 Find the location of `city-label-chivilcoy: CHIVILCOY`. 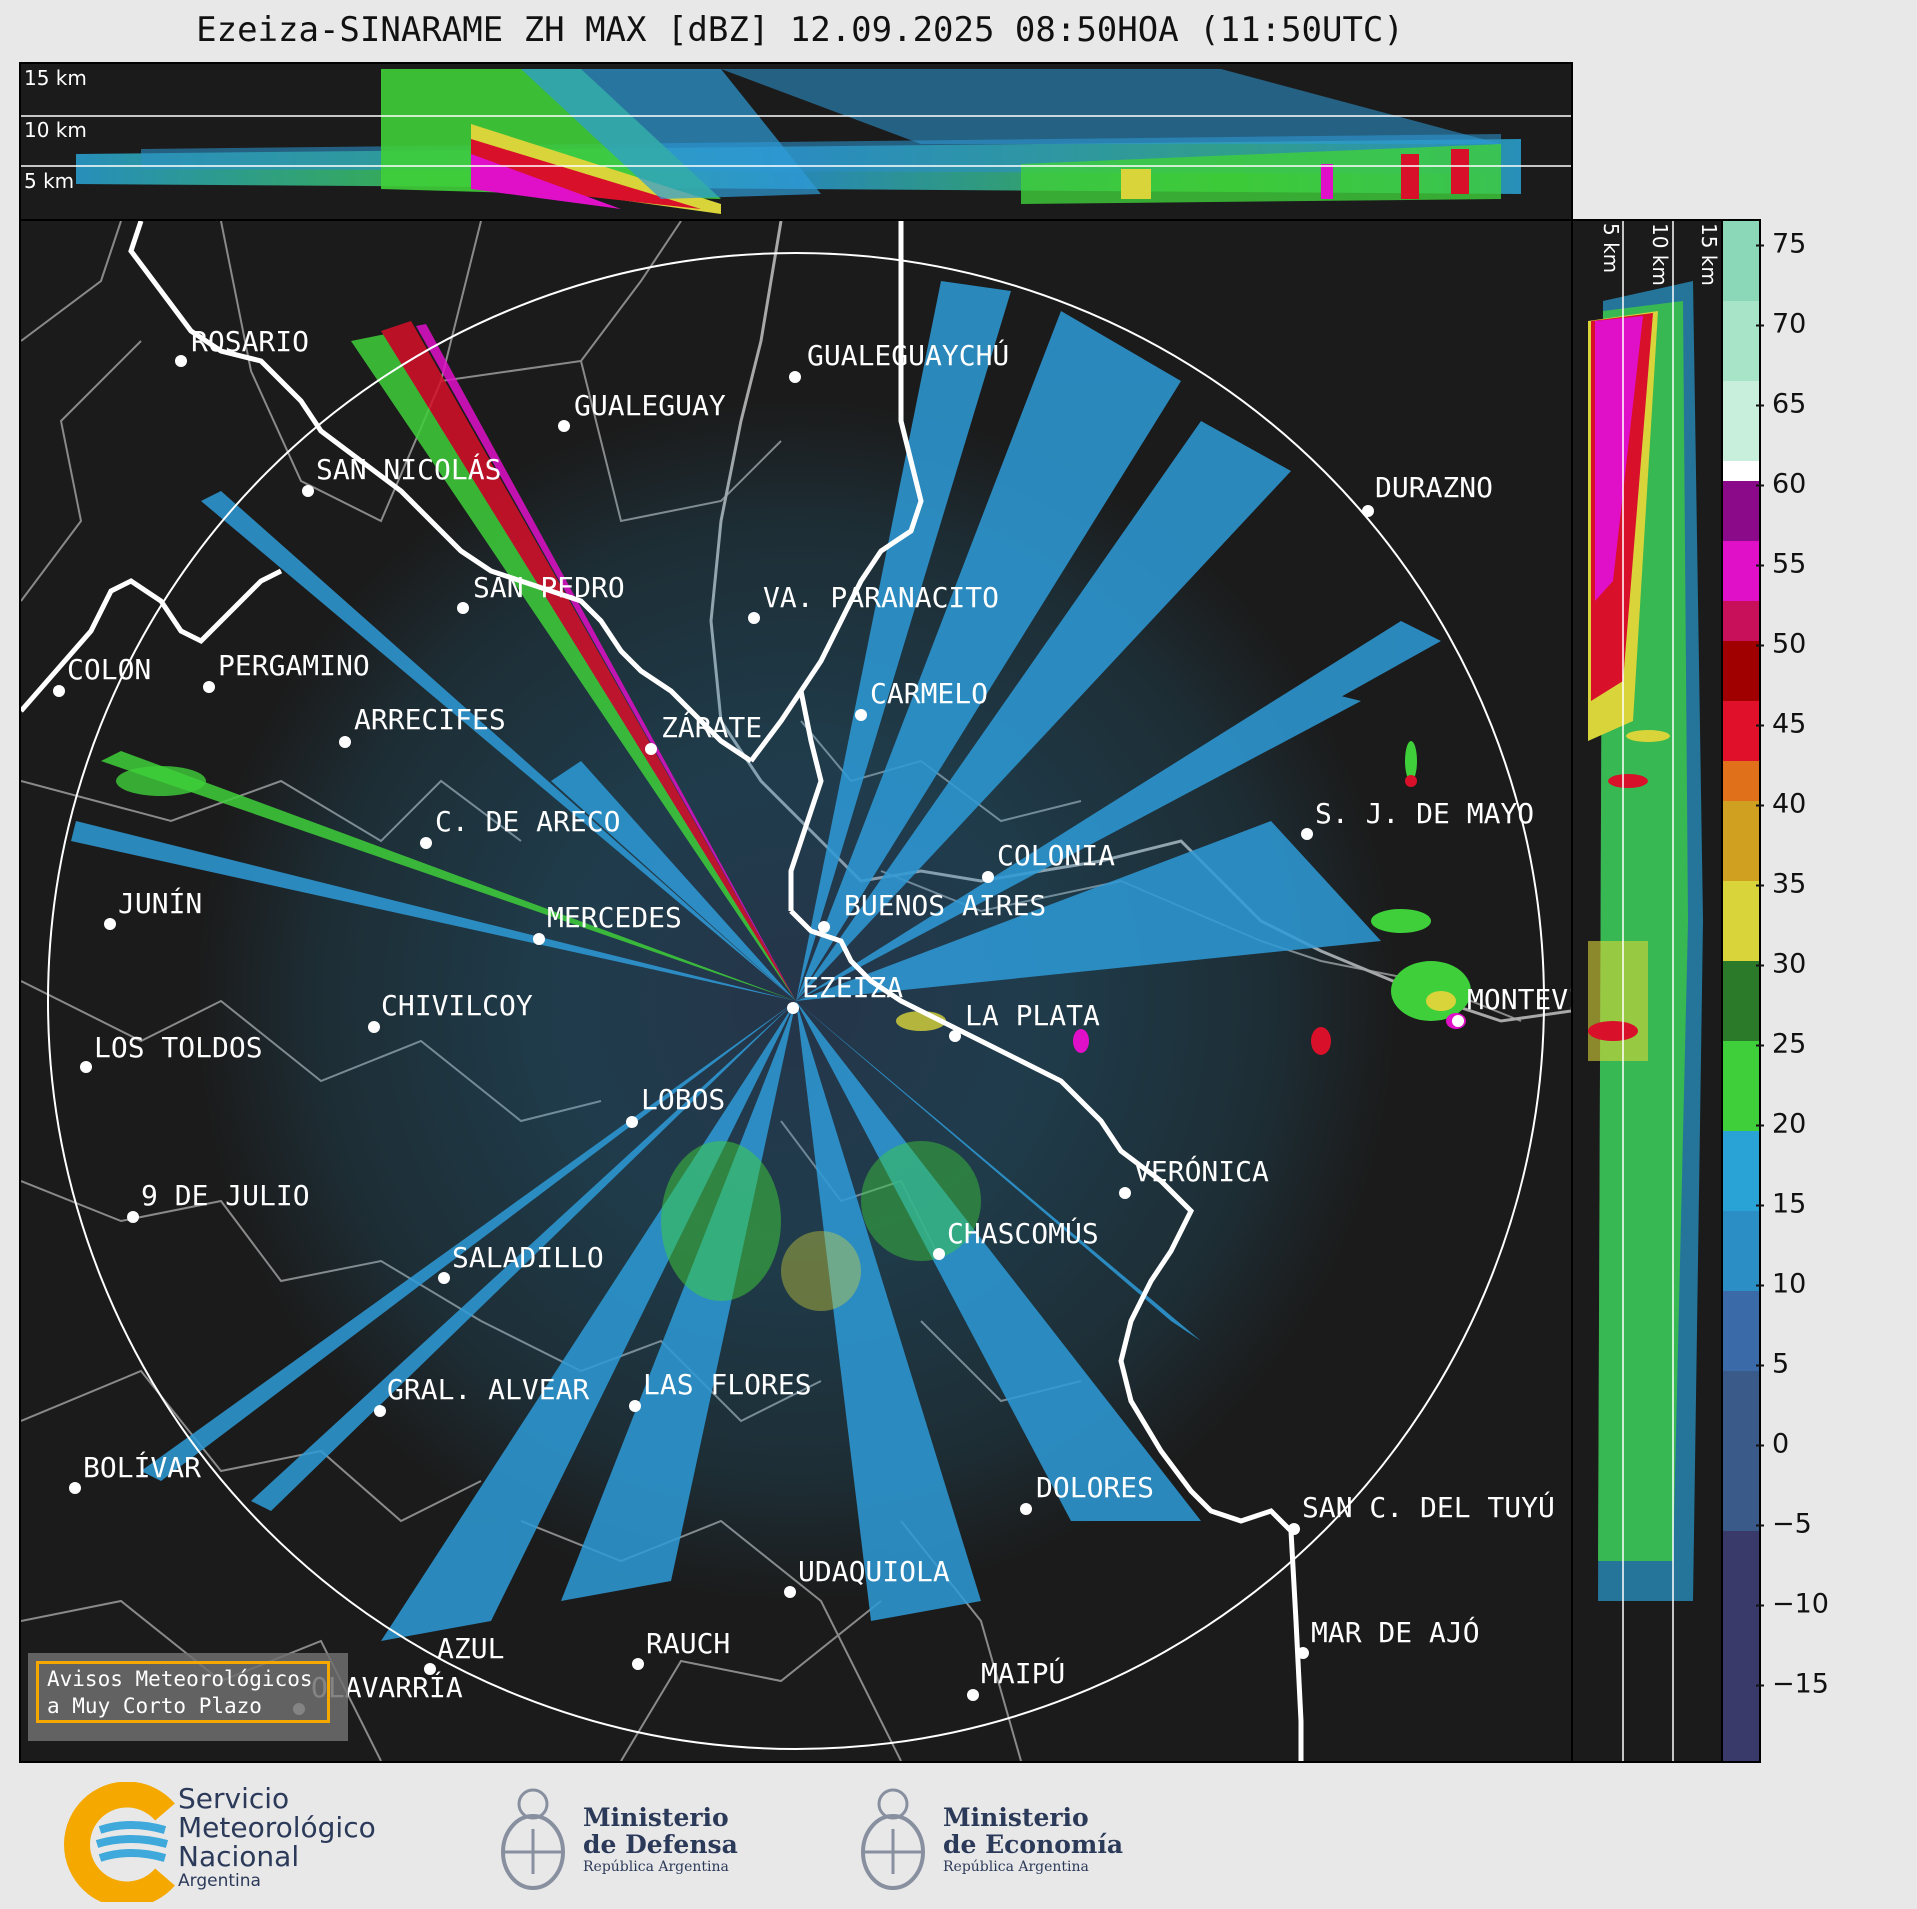

city-label-chivilcoy: CHIVILCOY is located at coordinates (457, 1005).